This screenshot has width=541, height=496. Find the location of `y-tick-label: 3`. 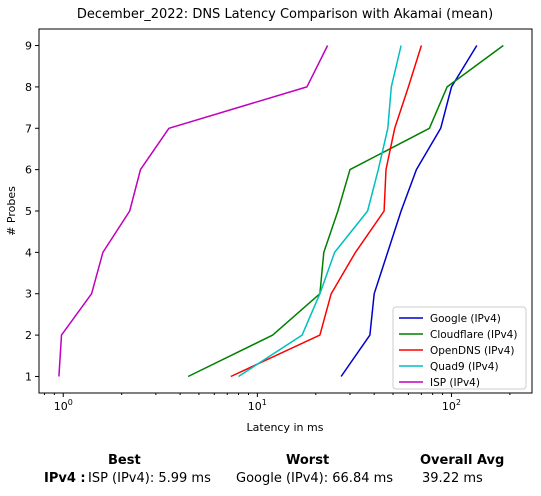

y-tick-label: 3 is located at coordinates (28, 294).